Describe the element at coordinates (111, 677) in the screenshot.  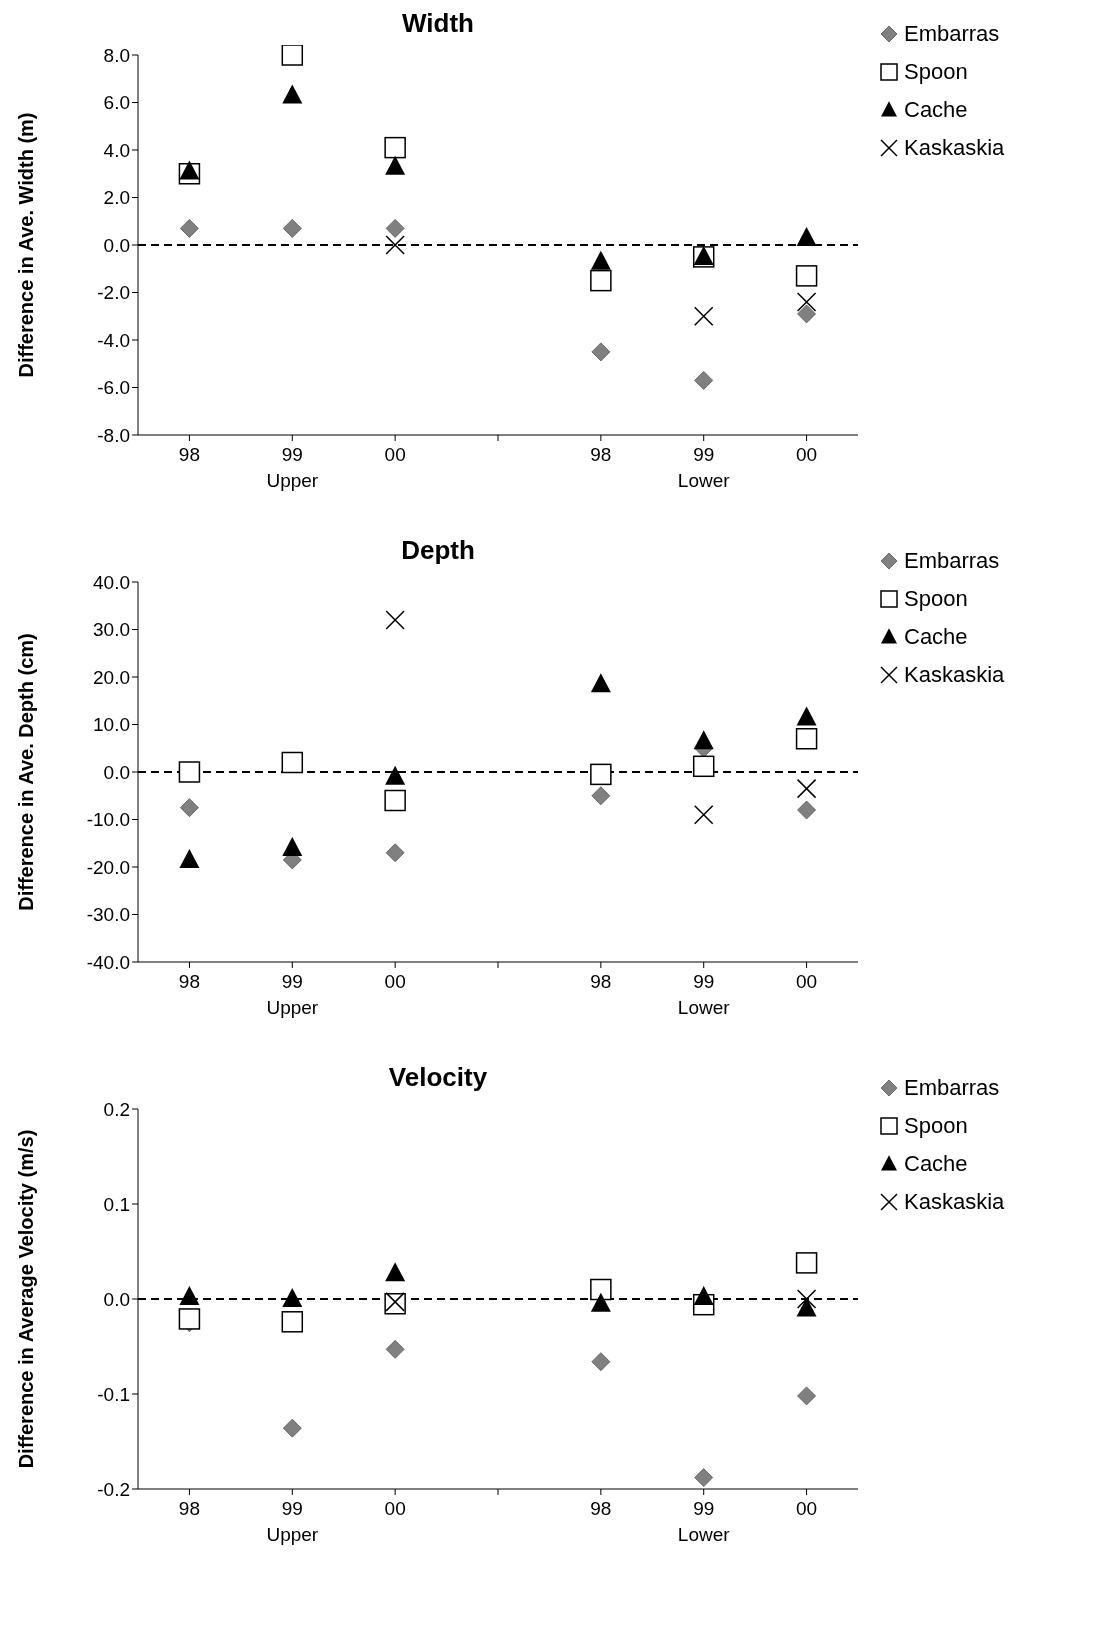
I see `y-tick-label: 20.0` at that location.